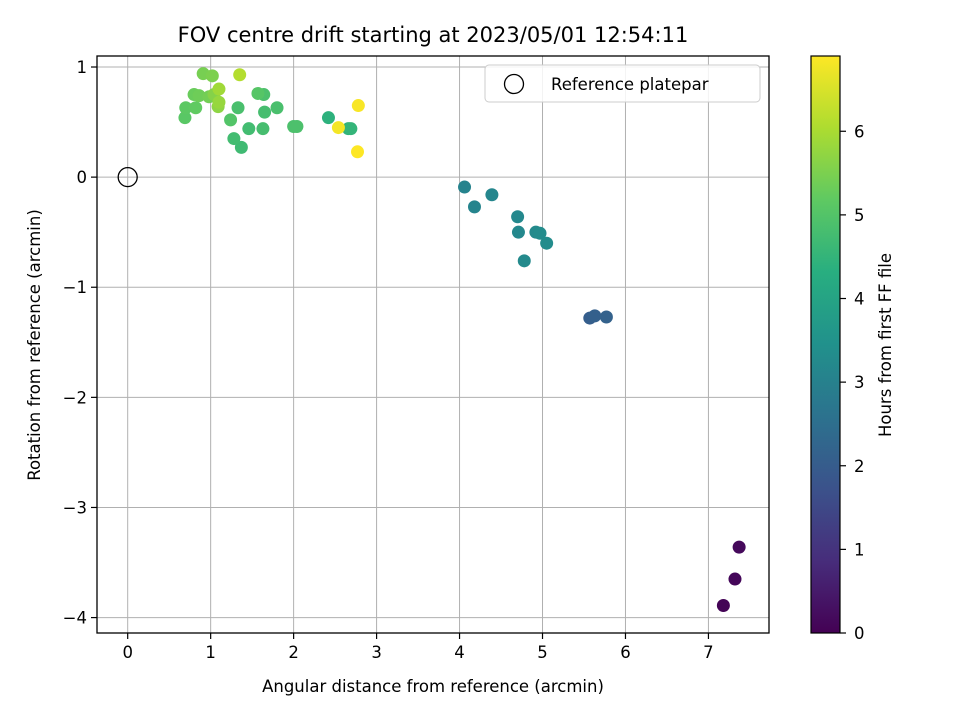  What do you see at coordinates (542, 652) in the screenshot?
I see `x-tick-label: 5` at bounding box center [542, 652].